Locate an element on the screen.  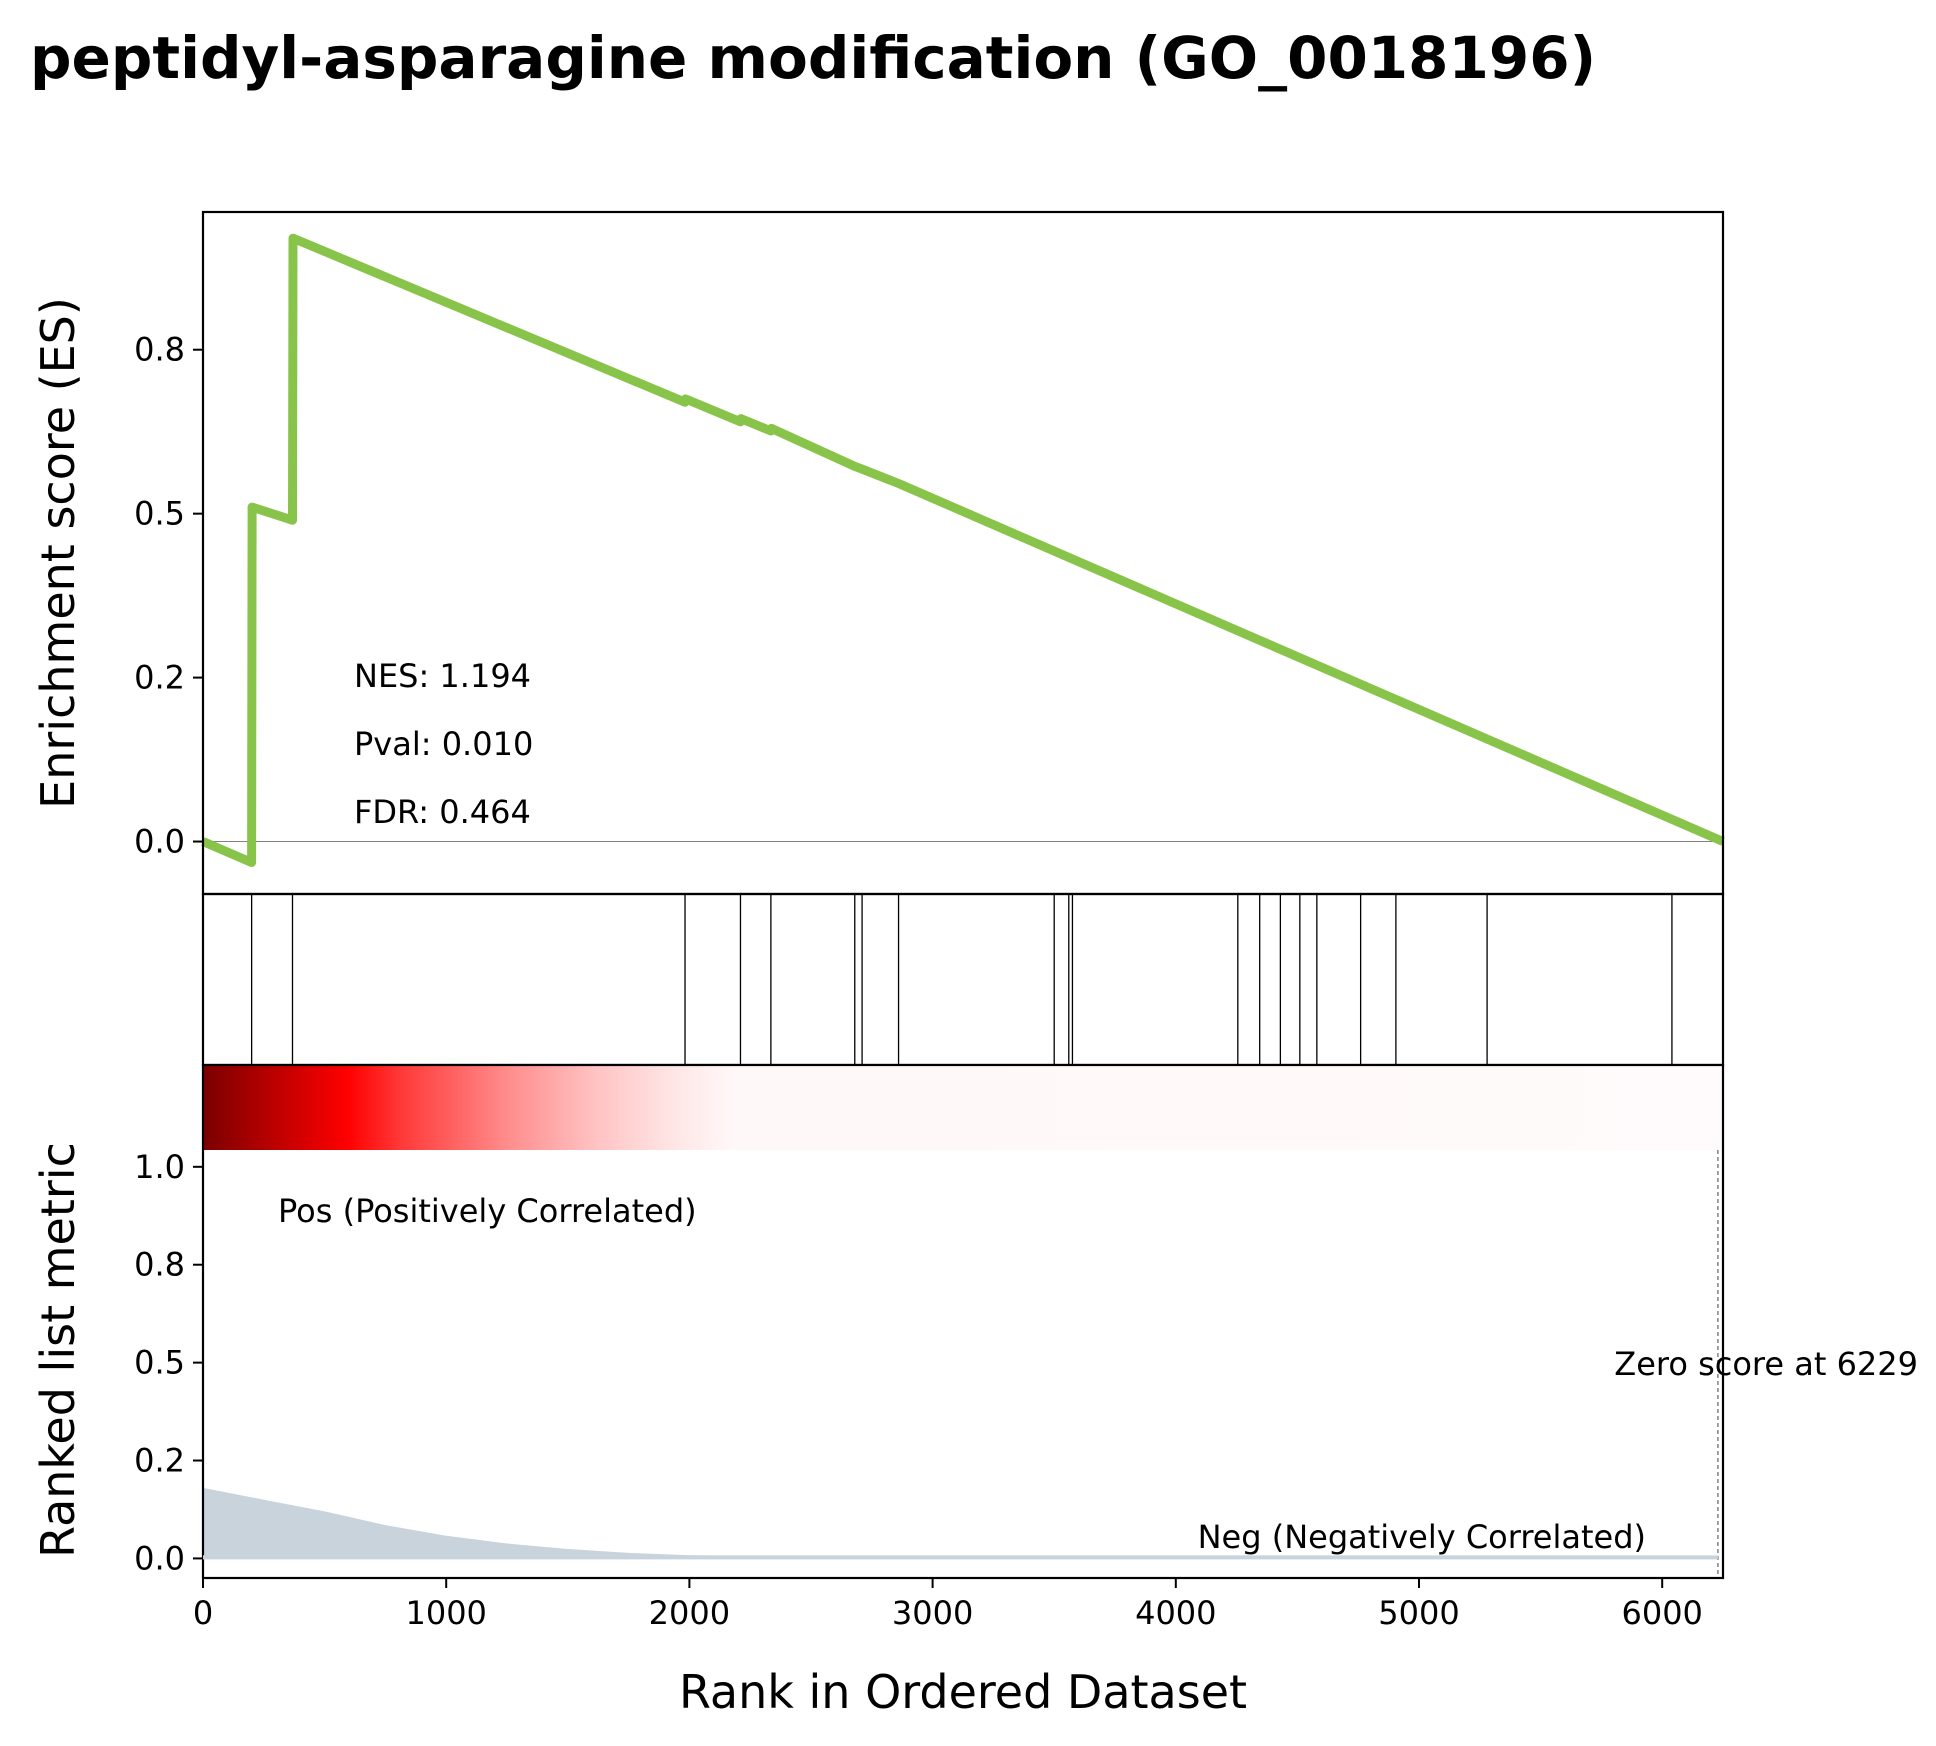
ranked-metric-area is located at coordinates (960, 1523).